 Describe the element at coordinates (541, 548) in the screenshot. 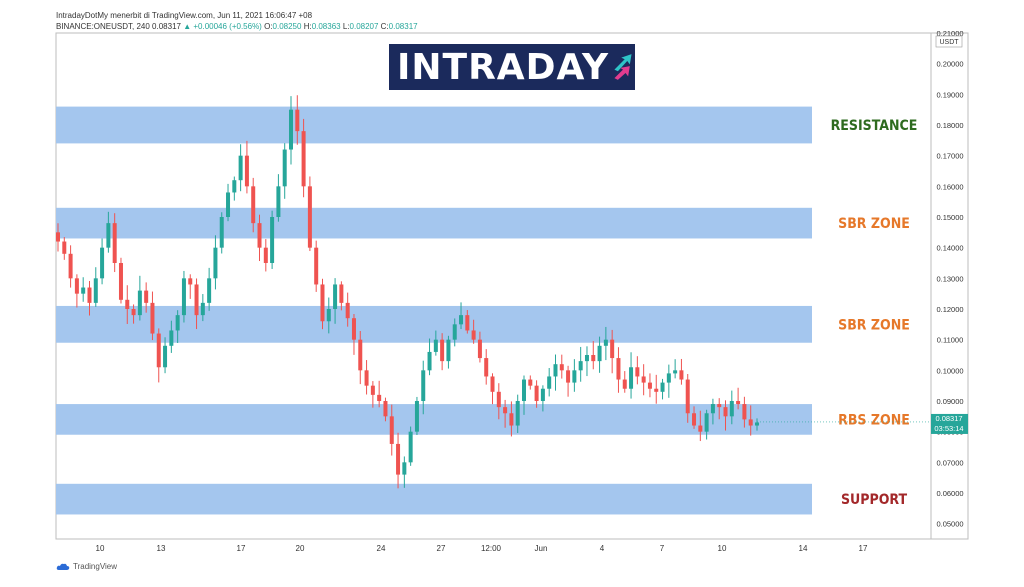

I see `time-tick: Jun` at that location.